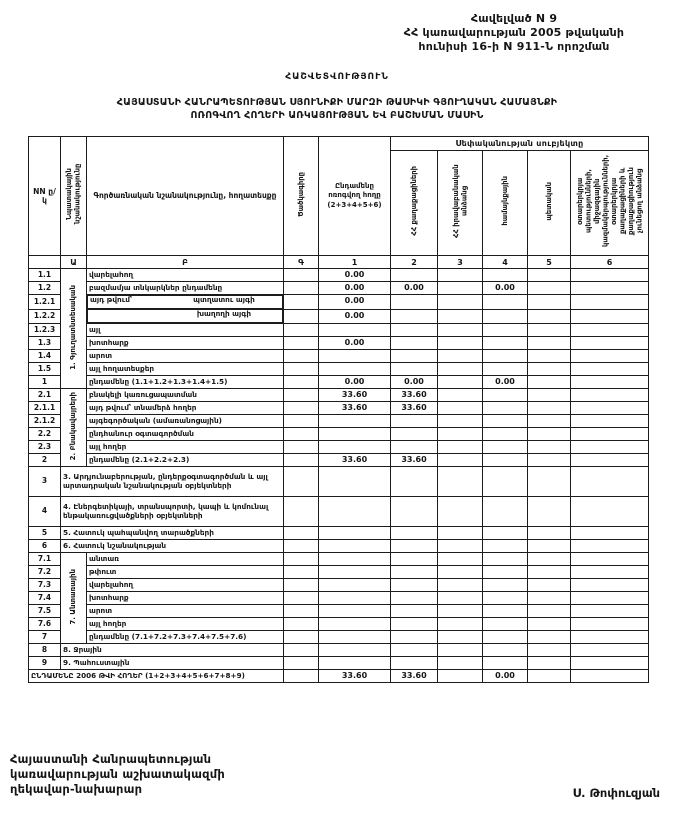 The width and height of the screenshot is (674, 817). Describe the element at coordinates (339, 328) in the screenshot. I see `table-row: 1.1 1. Գյուղատնտեսական վարելահող 0.00` at that location.